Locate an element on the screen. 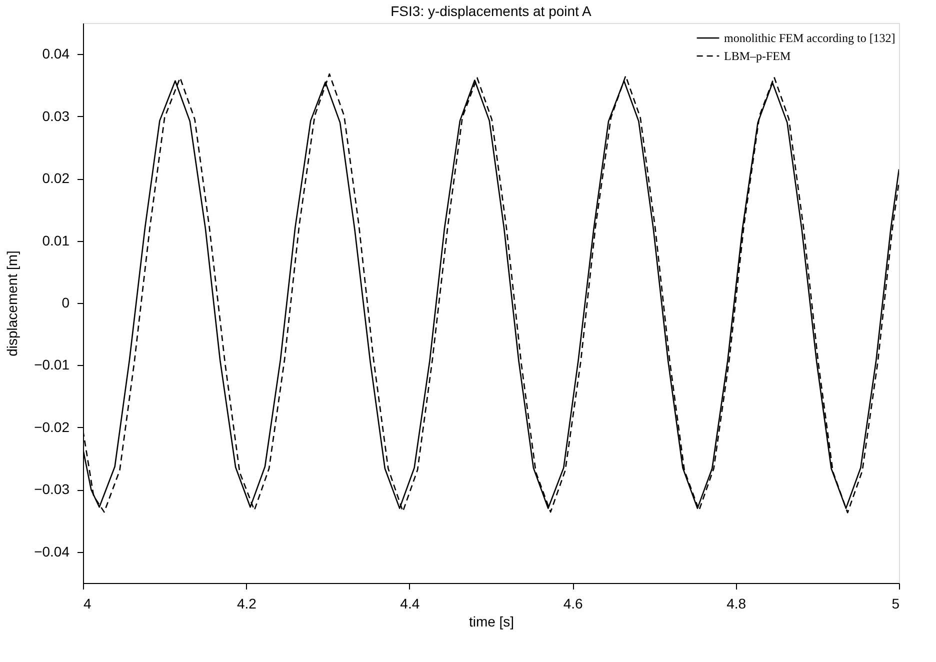 The width and height of the screenshot is (936, 662). y-axis-title: displacement [m] is located at coordinates (12, 303).